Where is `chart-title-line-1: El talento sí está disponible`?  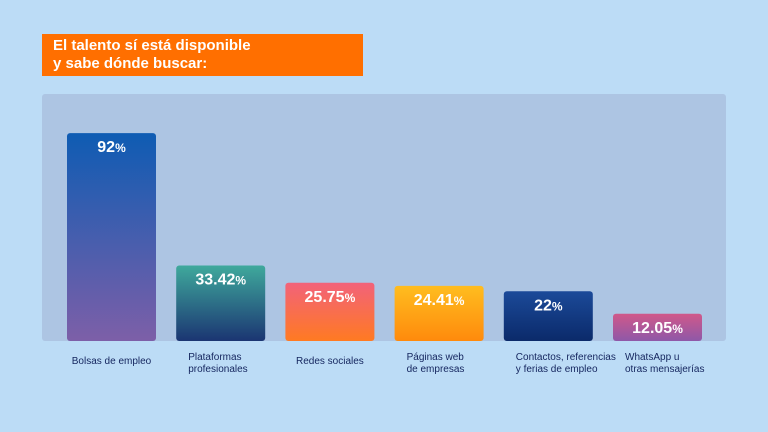
chart-title-line-1: El talento sí está disponible is located at coordinates (152, 45).